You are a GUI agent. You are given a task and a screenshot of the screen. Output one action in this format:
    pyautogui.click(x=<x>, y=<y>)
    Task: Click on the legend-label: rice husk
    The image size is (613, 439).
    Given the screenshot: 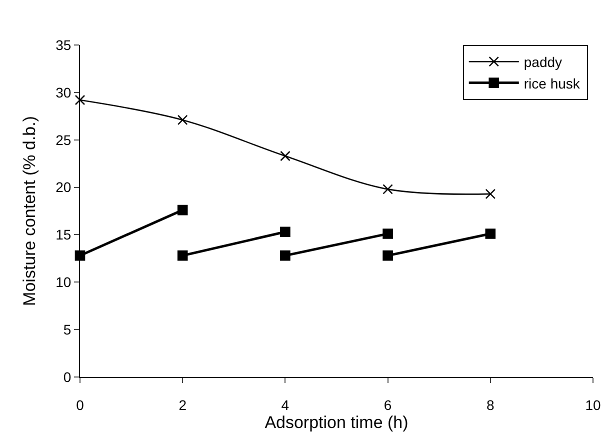 What is the action you would take?
    pyautogui.click(x=552, y=83)
    